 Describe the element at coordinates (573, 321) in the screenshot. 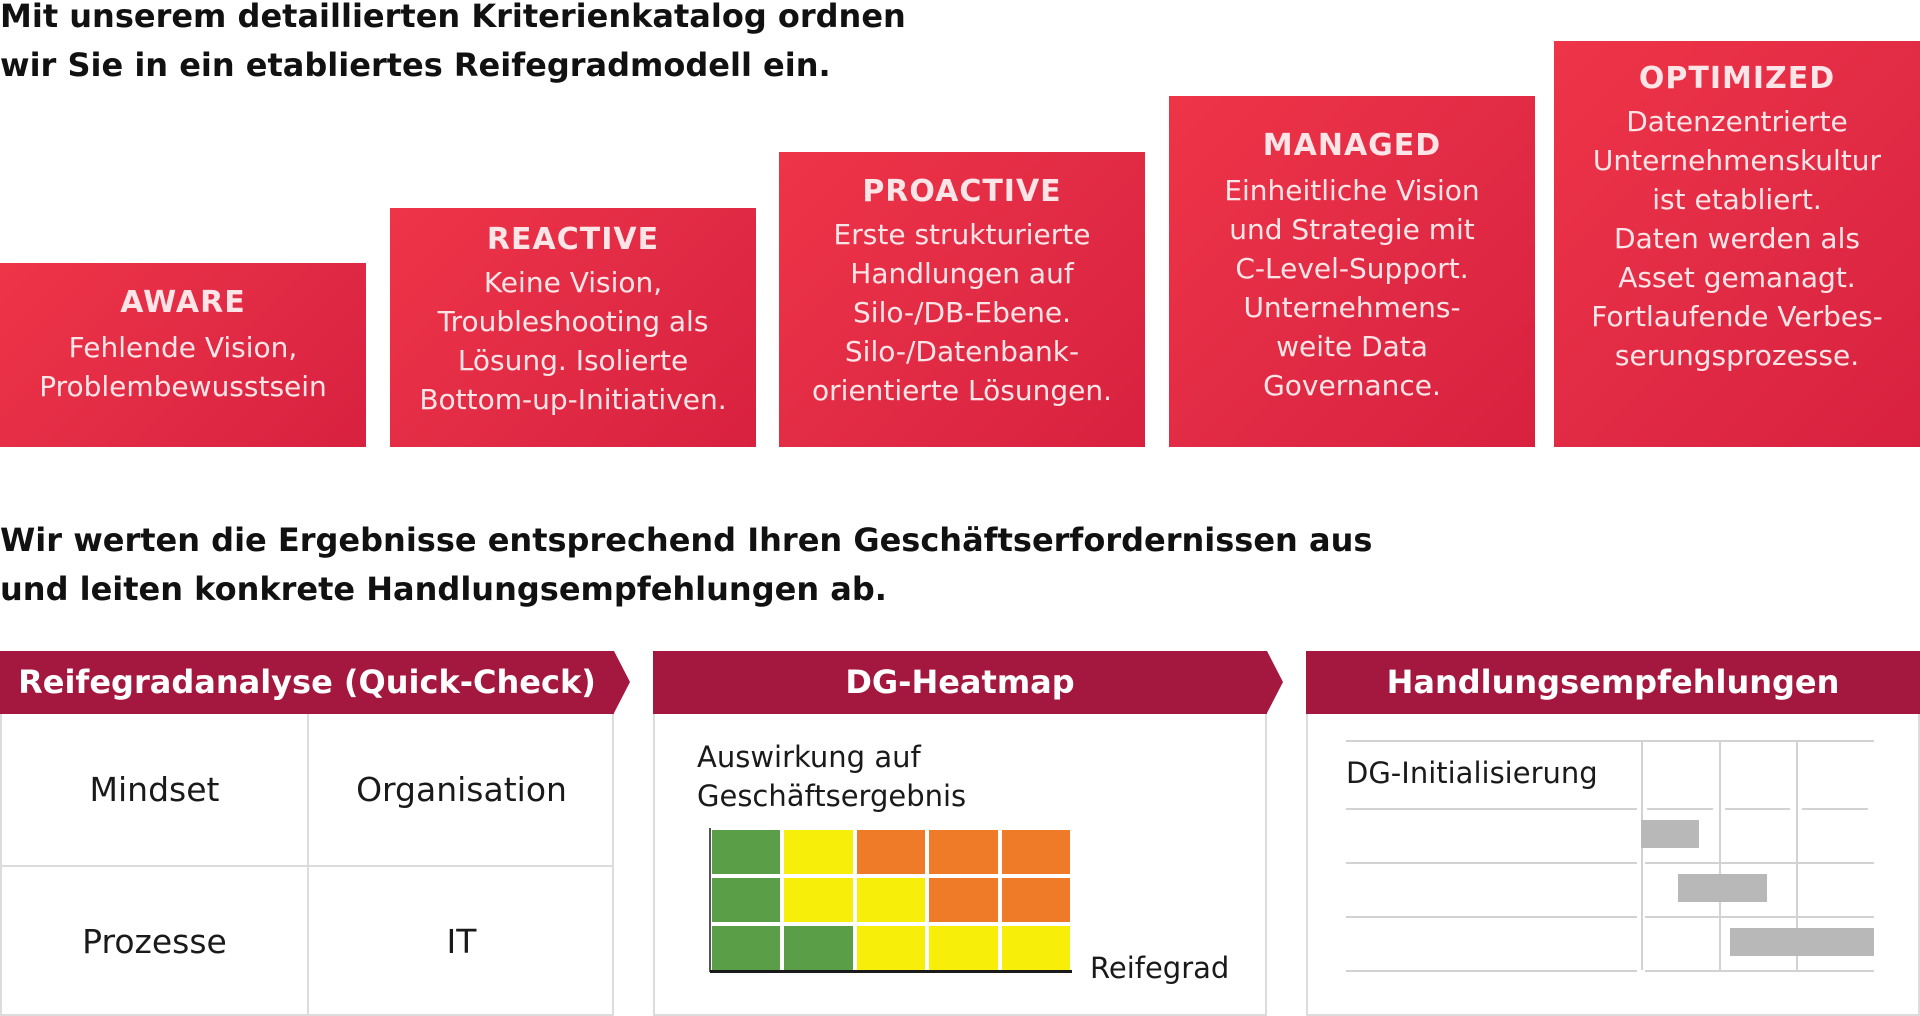

I see `stage-line: Troubleshooting als` at that location.